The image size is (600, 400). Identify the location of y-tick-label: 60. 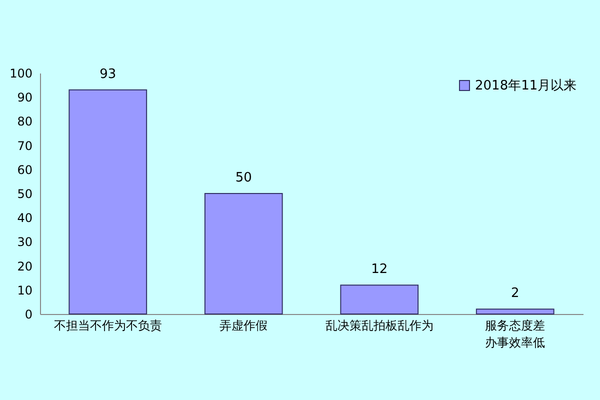
(24, 169).